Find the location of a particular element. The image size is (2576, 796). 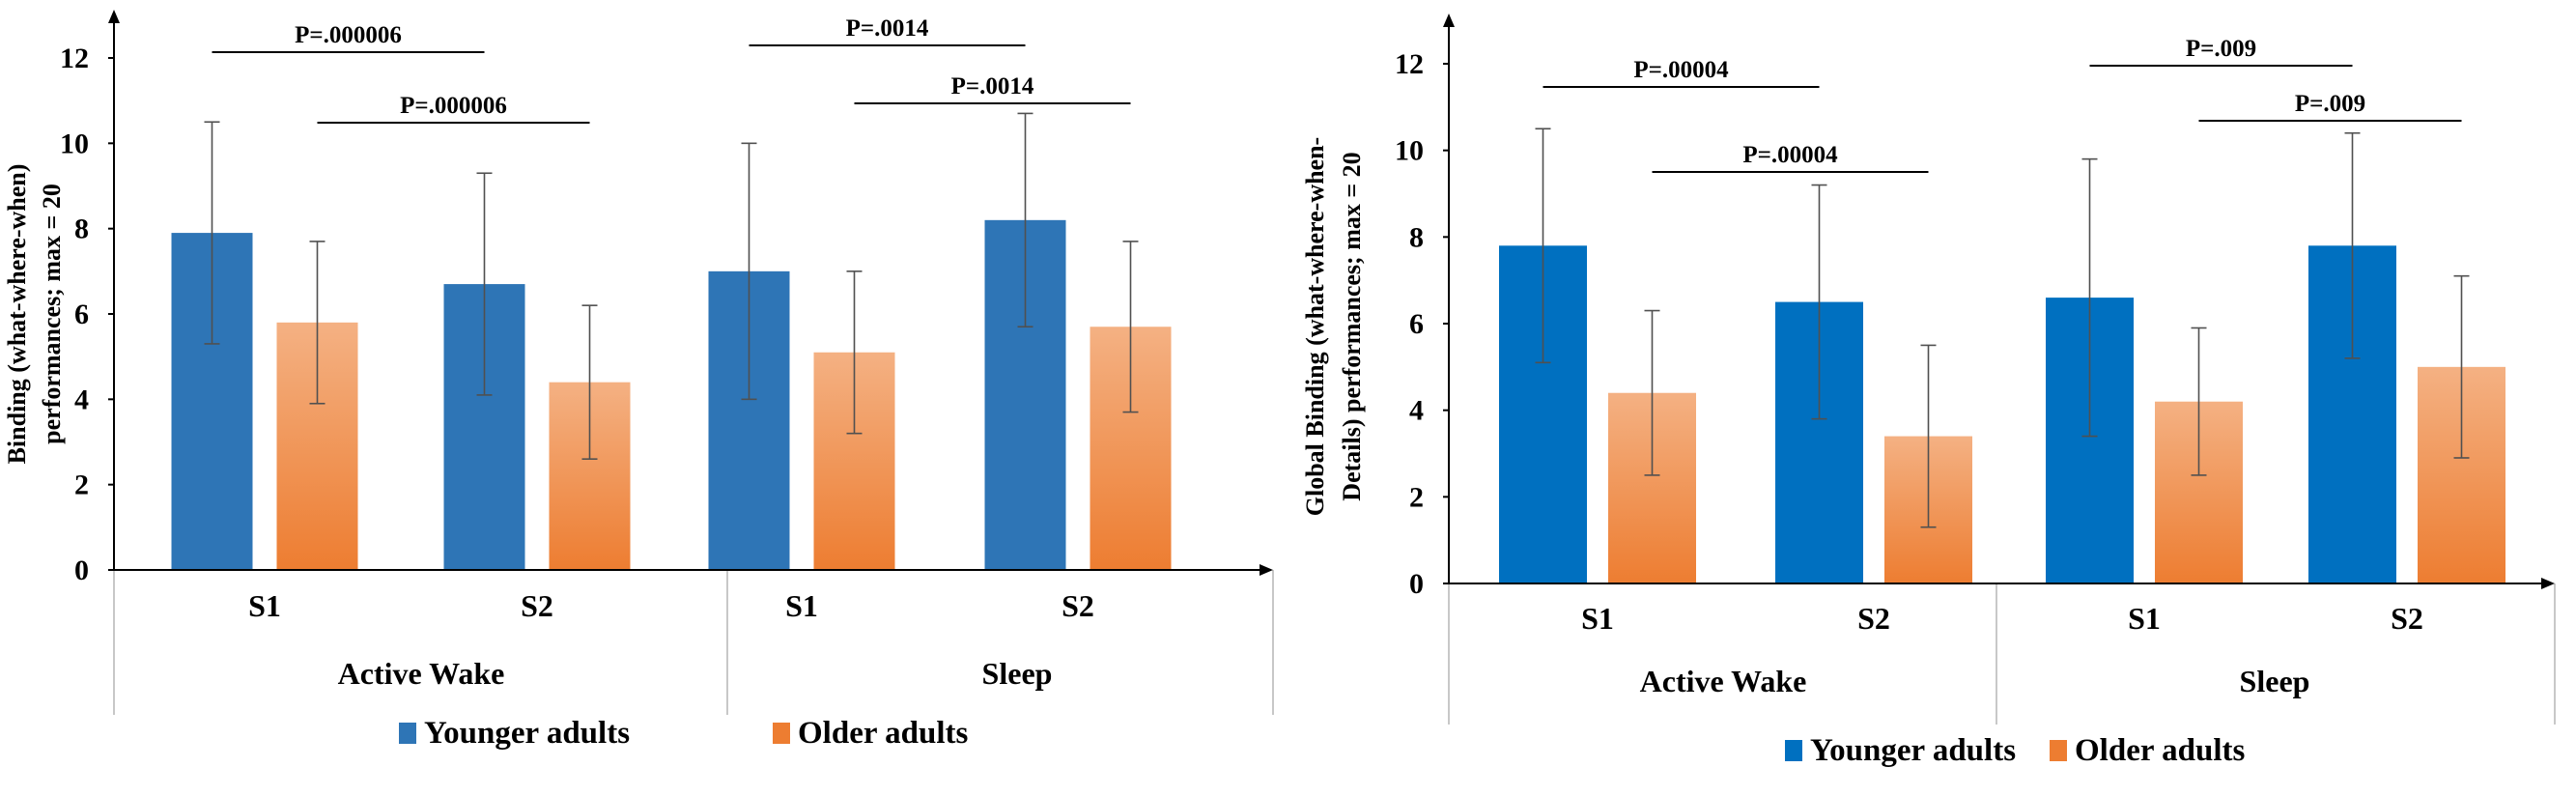

y-axis-label: Global Binding (what-where-when- is located at coordinates (1315, 327).